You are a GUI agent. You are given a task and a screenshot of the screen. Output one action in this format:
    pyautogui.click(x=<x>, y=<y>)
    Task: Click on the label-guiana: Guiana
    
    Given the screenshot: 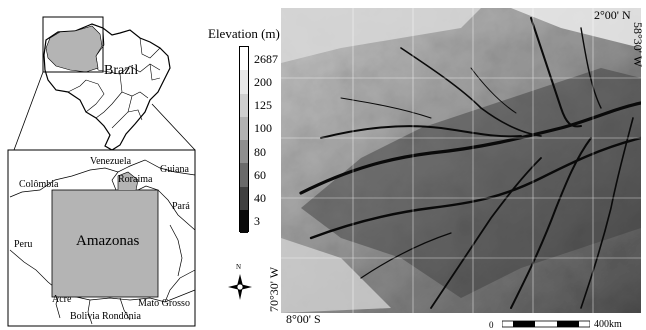 What is the action you would take?
    pyautogui.click(x=174, y=169)
    